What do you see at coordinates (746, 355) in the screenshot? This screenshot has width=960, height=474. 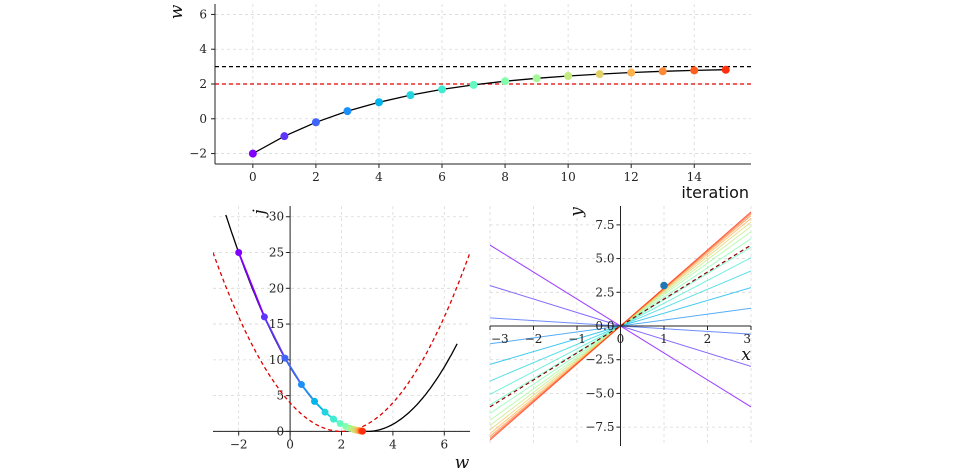 I see `x-axis-label: x` at bounding box center [746, 355].